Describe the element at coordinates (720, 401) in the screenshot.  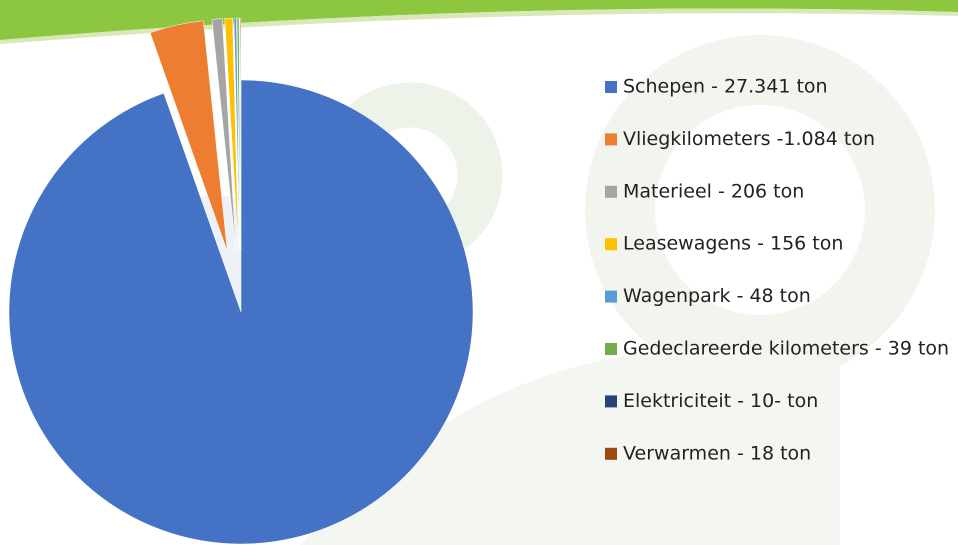
I see `legend-label: Elektriciteit - 10- ton` at that location.